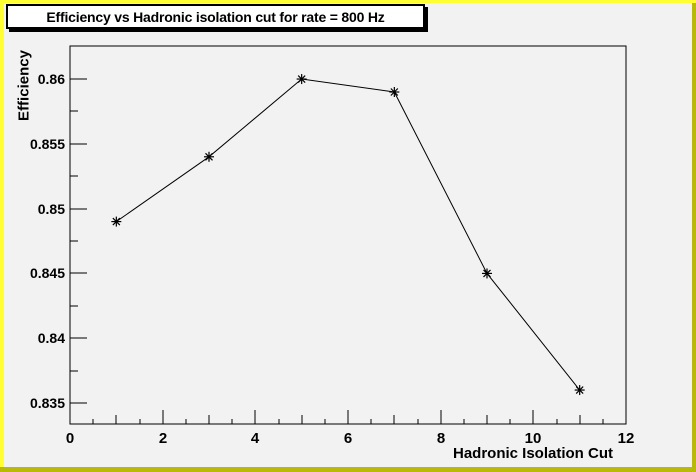 Image resolution: width=696 pixels, height=472 pixels. Describe the element at coordinates (51, 338) in the screenshot. I see `y-tick-label: 0.84` at that location.